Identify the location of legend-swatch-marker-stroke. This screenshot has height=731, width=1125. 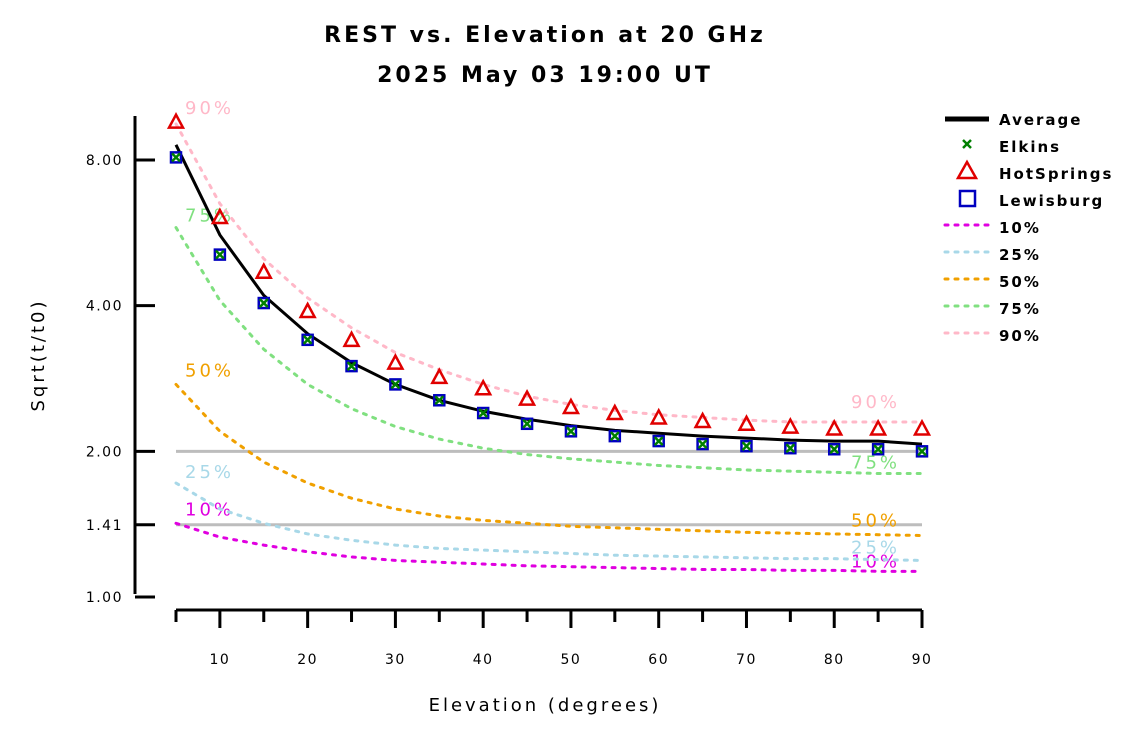
(967, 144).